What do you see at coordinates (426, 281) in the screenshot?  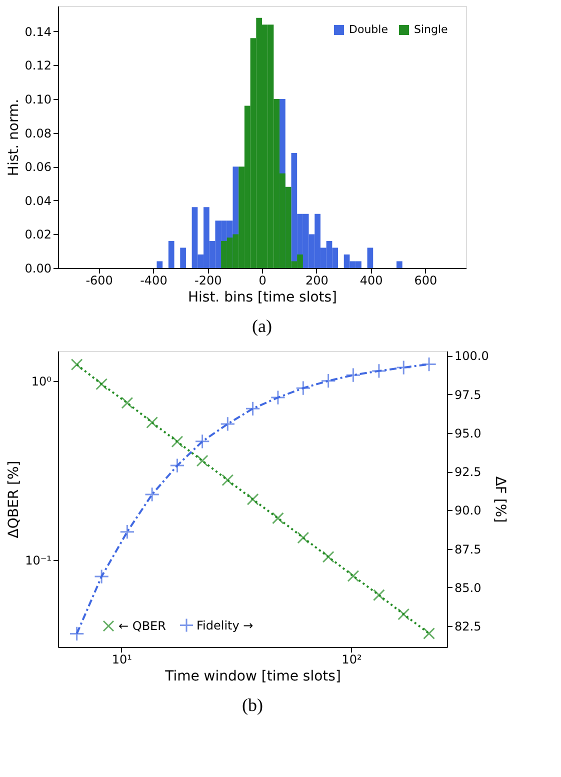 I see `x-tick-label: 600` at bounding box center [426, 281].